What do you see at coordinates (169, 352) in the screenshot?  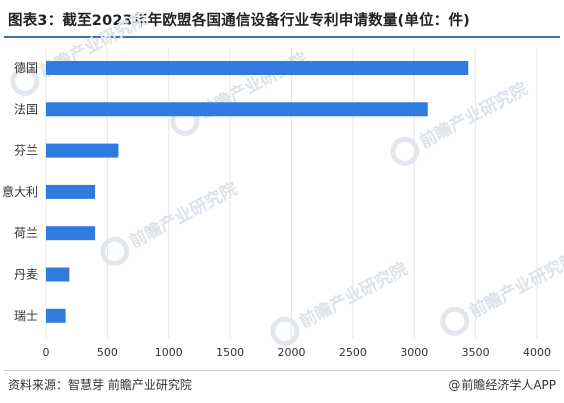 I see `x-tick-label: 1000` at bounding box center [169, 352].